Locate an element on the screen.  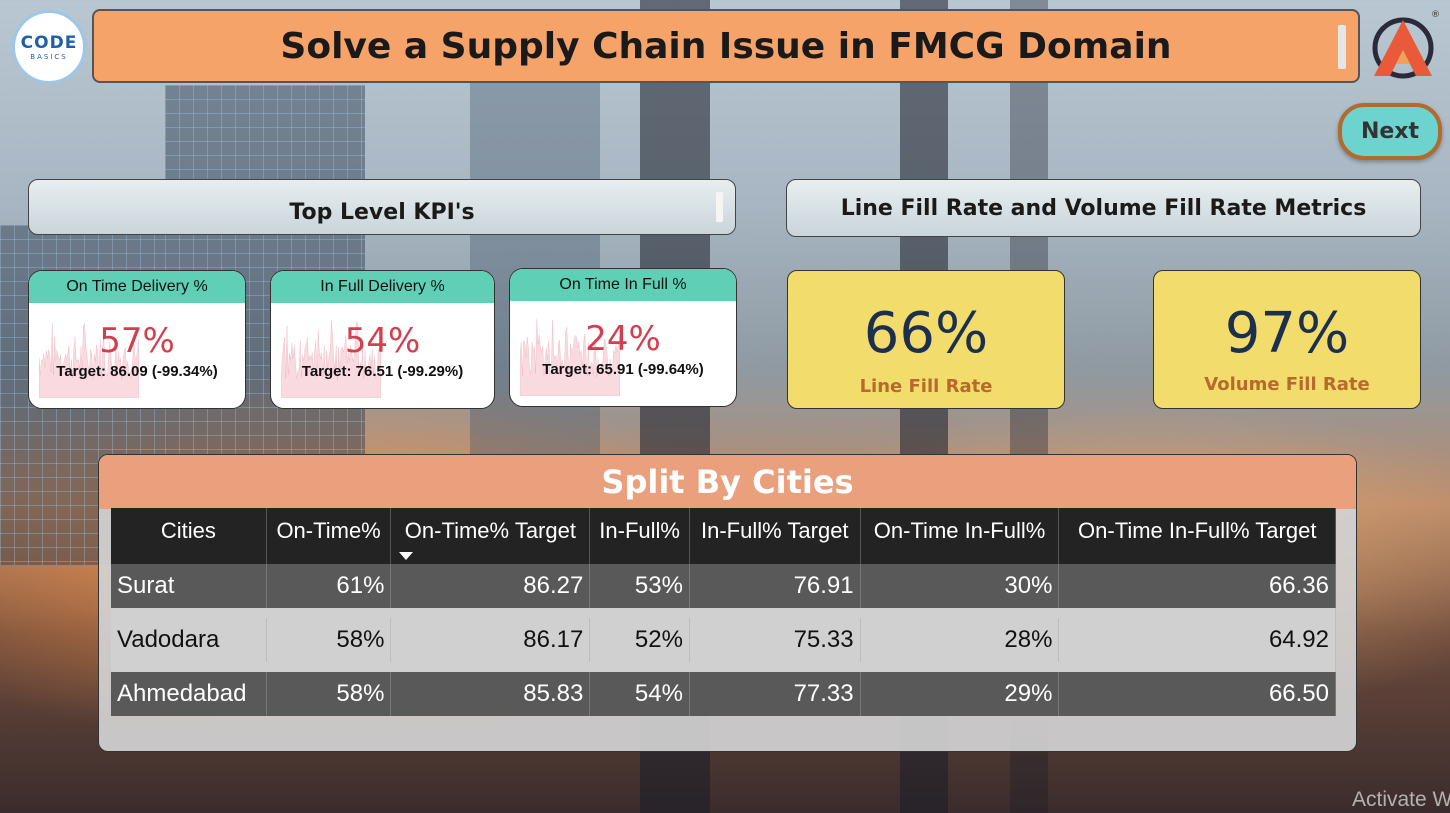
table-cell: 76.91 is located at coordinates (775, 586).